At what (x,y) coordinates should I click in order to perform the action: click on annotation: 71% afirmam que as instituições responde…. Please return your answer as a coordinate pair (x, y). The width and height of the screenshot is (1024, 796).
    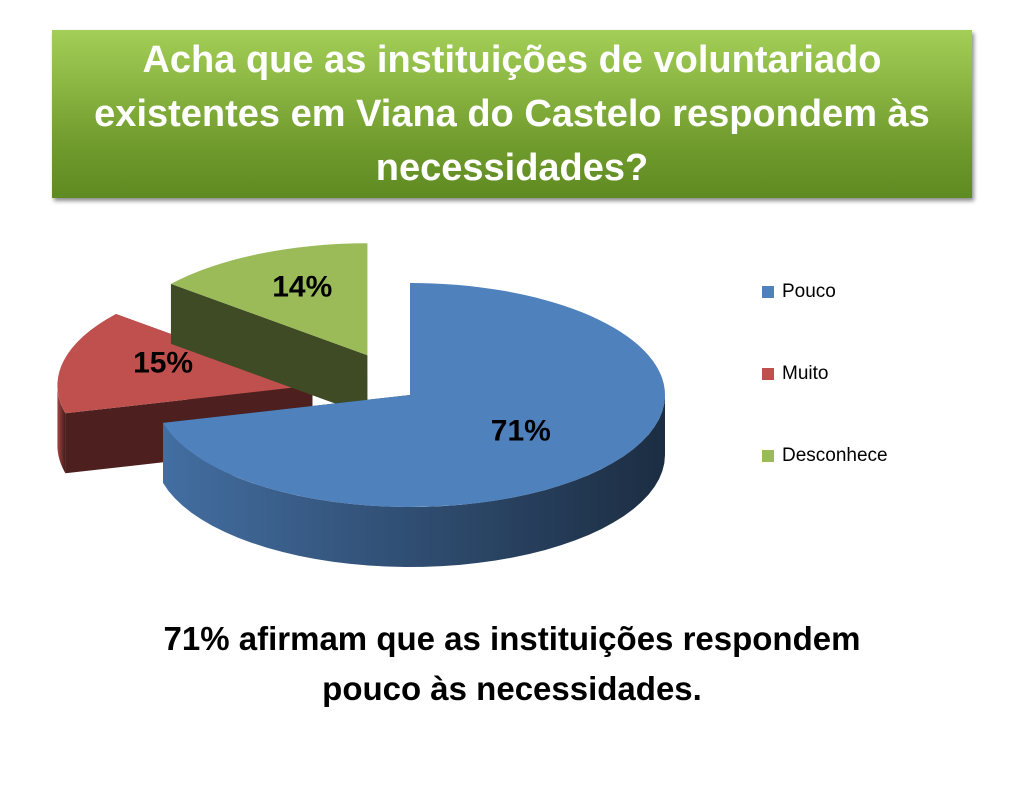
    Looking at the image, I should click on (512, 663).